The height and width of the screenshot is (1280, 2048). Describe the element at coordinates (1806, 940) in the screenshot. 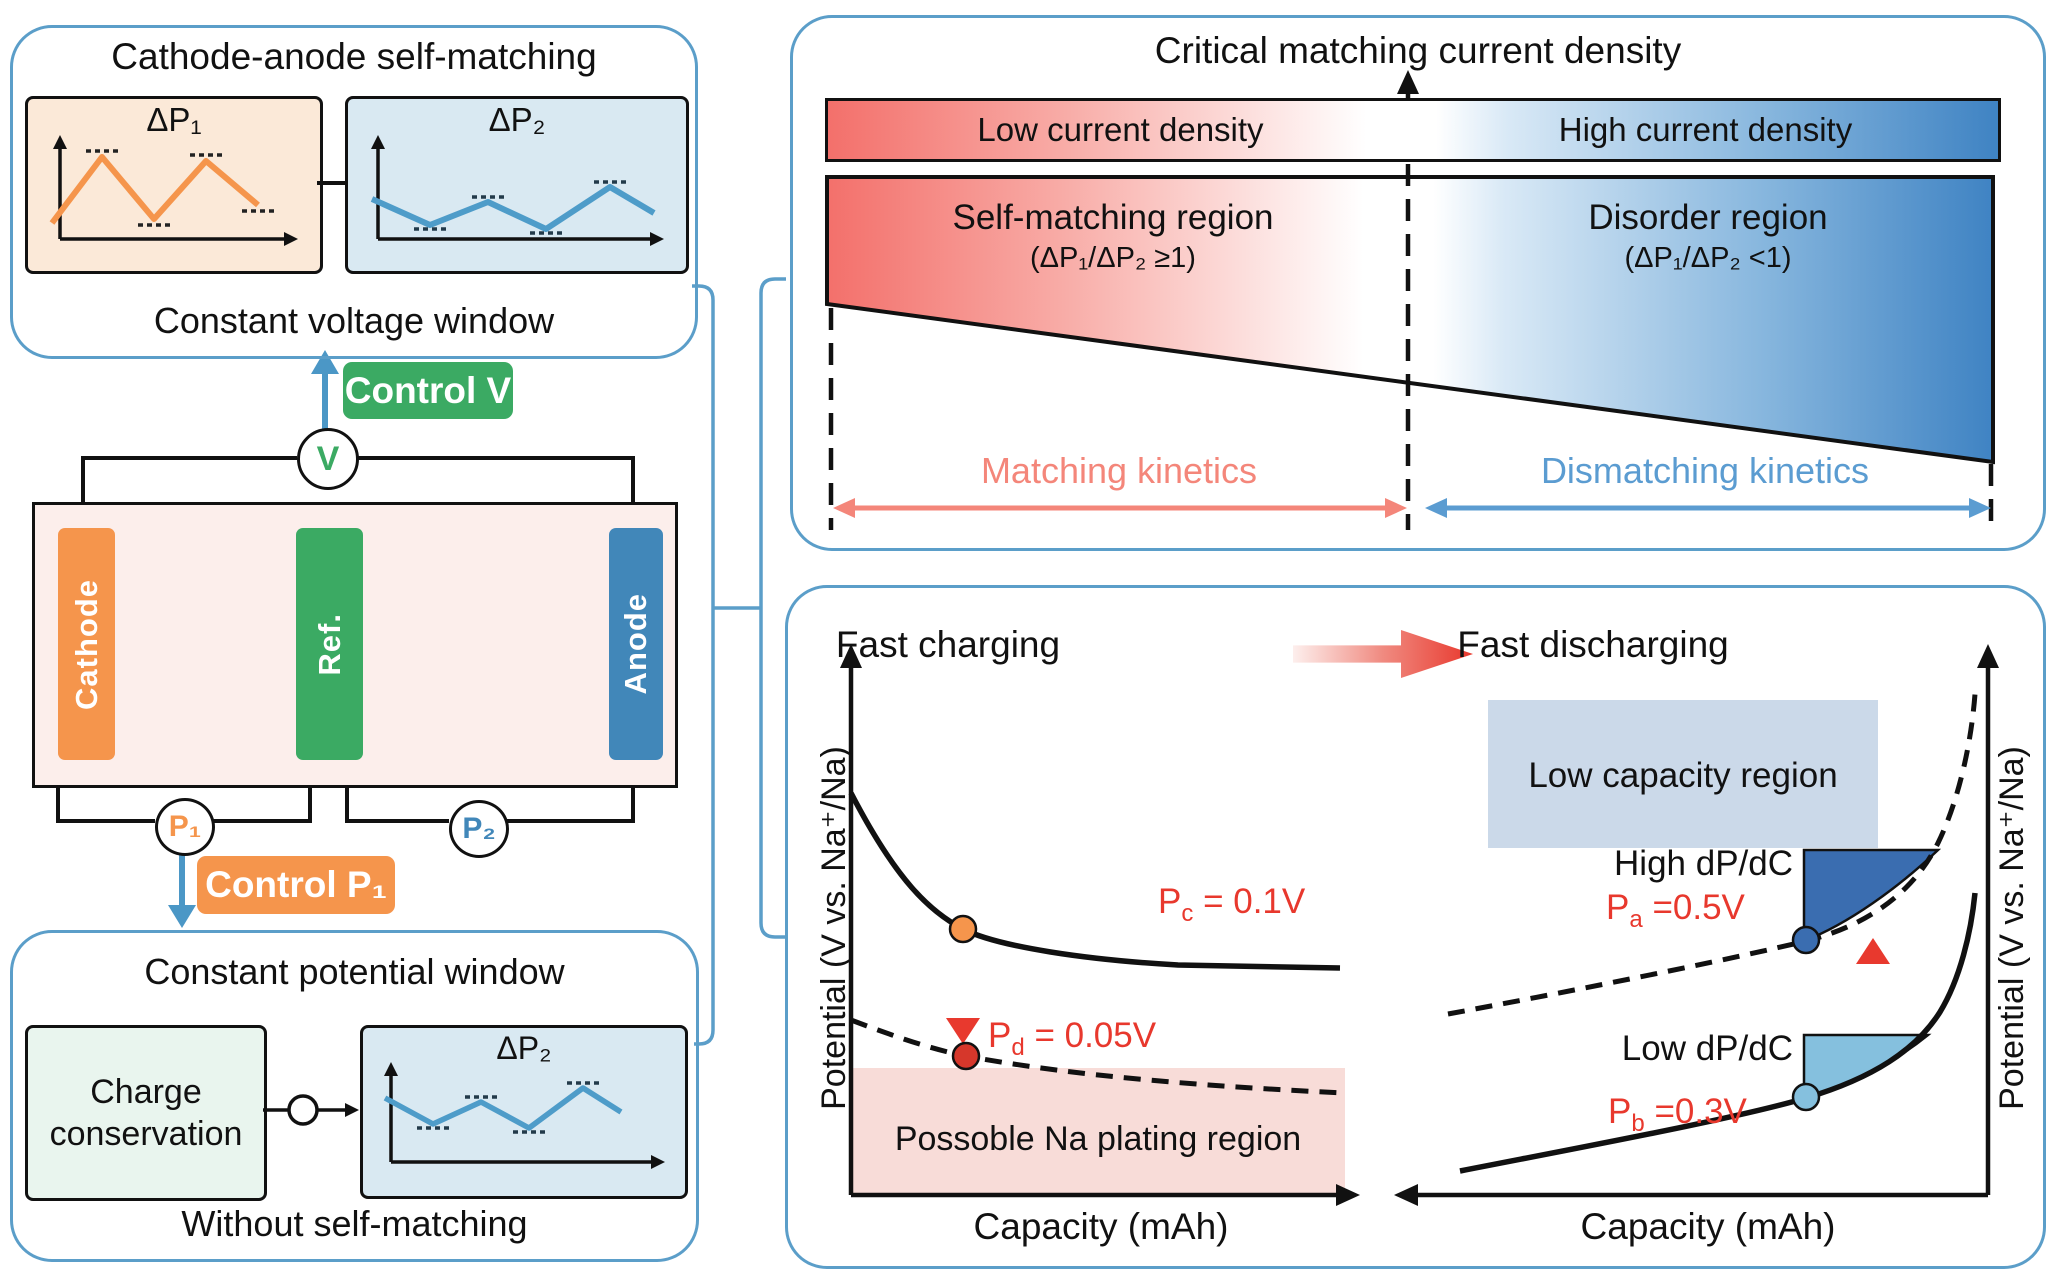

I see `pa-point` at that location.